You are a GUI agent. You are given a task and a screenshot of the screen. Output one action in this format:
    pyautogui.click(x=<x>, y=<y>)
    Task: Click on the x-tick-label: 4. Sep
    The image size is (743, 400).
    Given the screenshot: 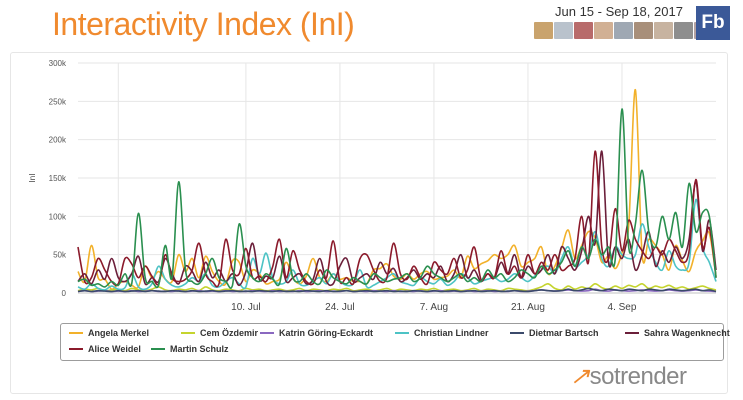 What is the action you would take?
    pyautogui.click(x=622, y=307)
    